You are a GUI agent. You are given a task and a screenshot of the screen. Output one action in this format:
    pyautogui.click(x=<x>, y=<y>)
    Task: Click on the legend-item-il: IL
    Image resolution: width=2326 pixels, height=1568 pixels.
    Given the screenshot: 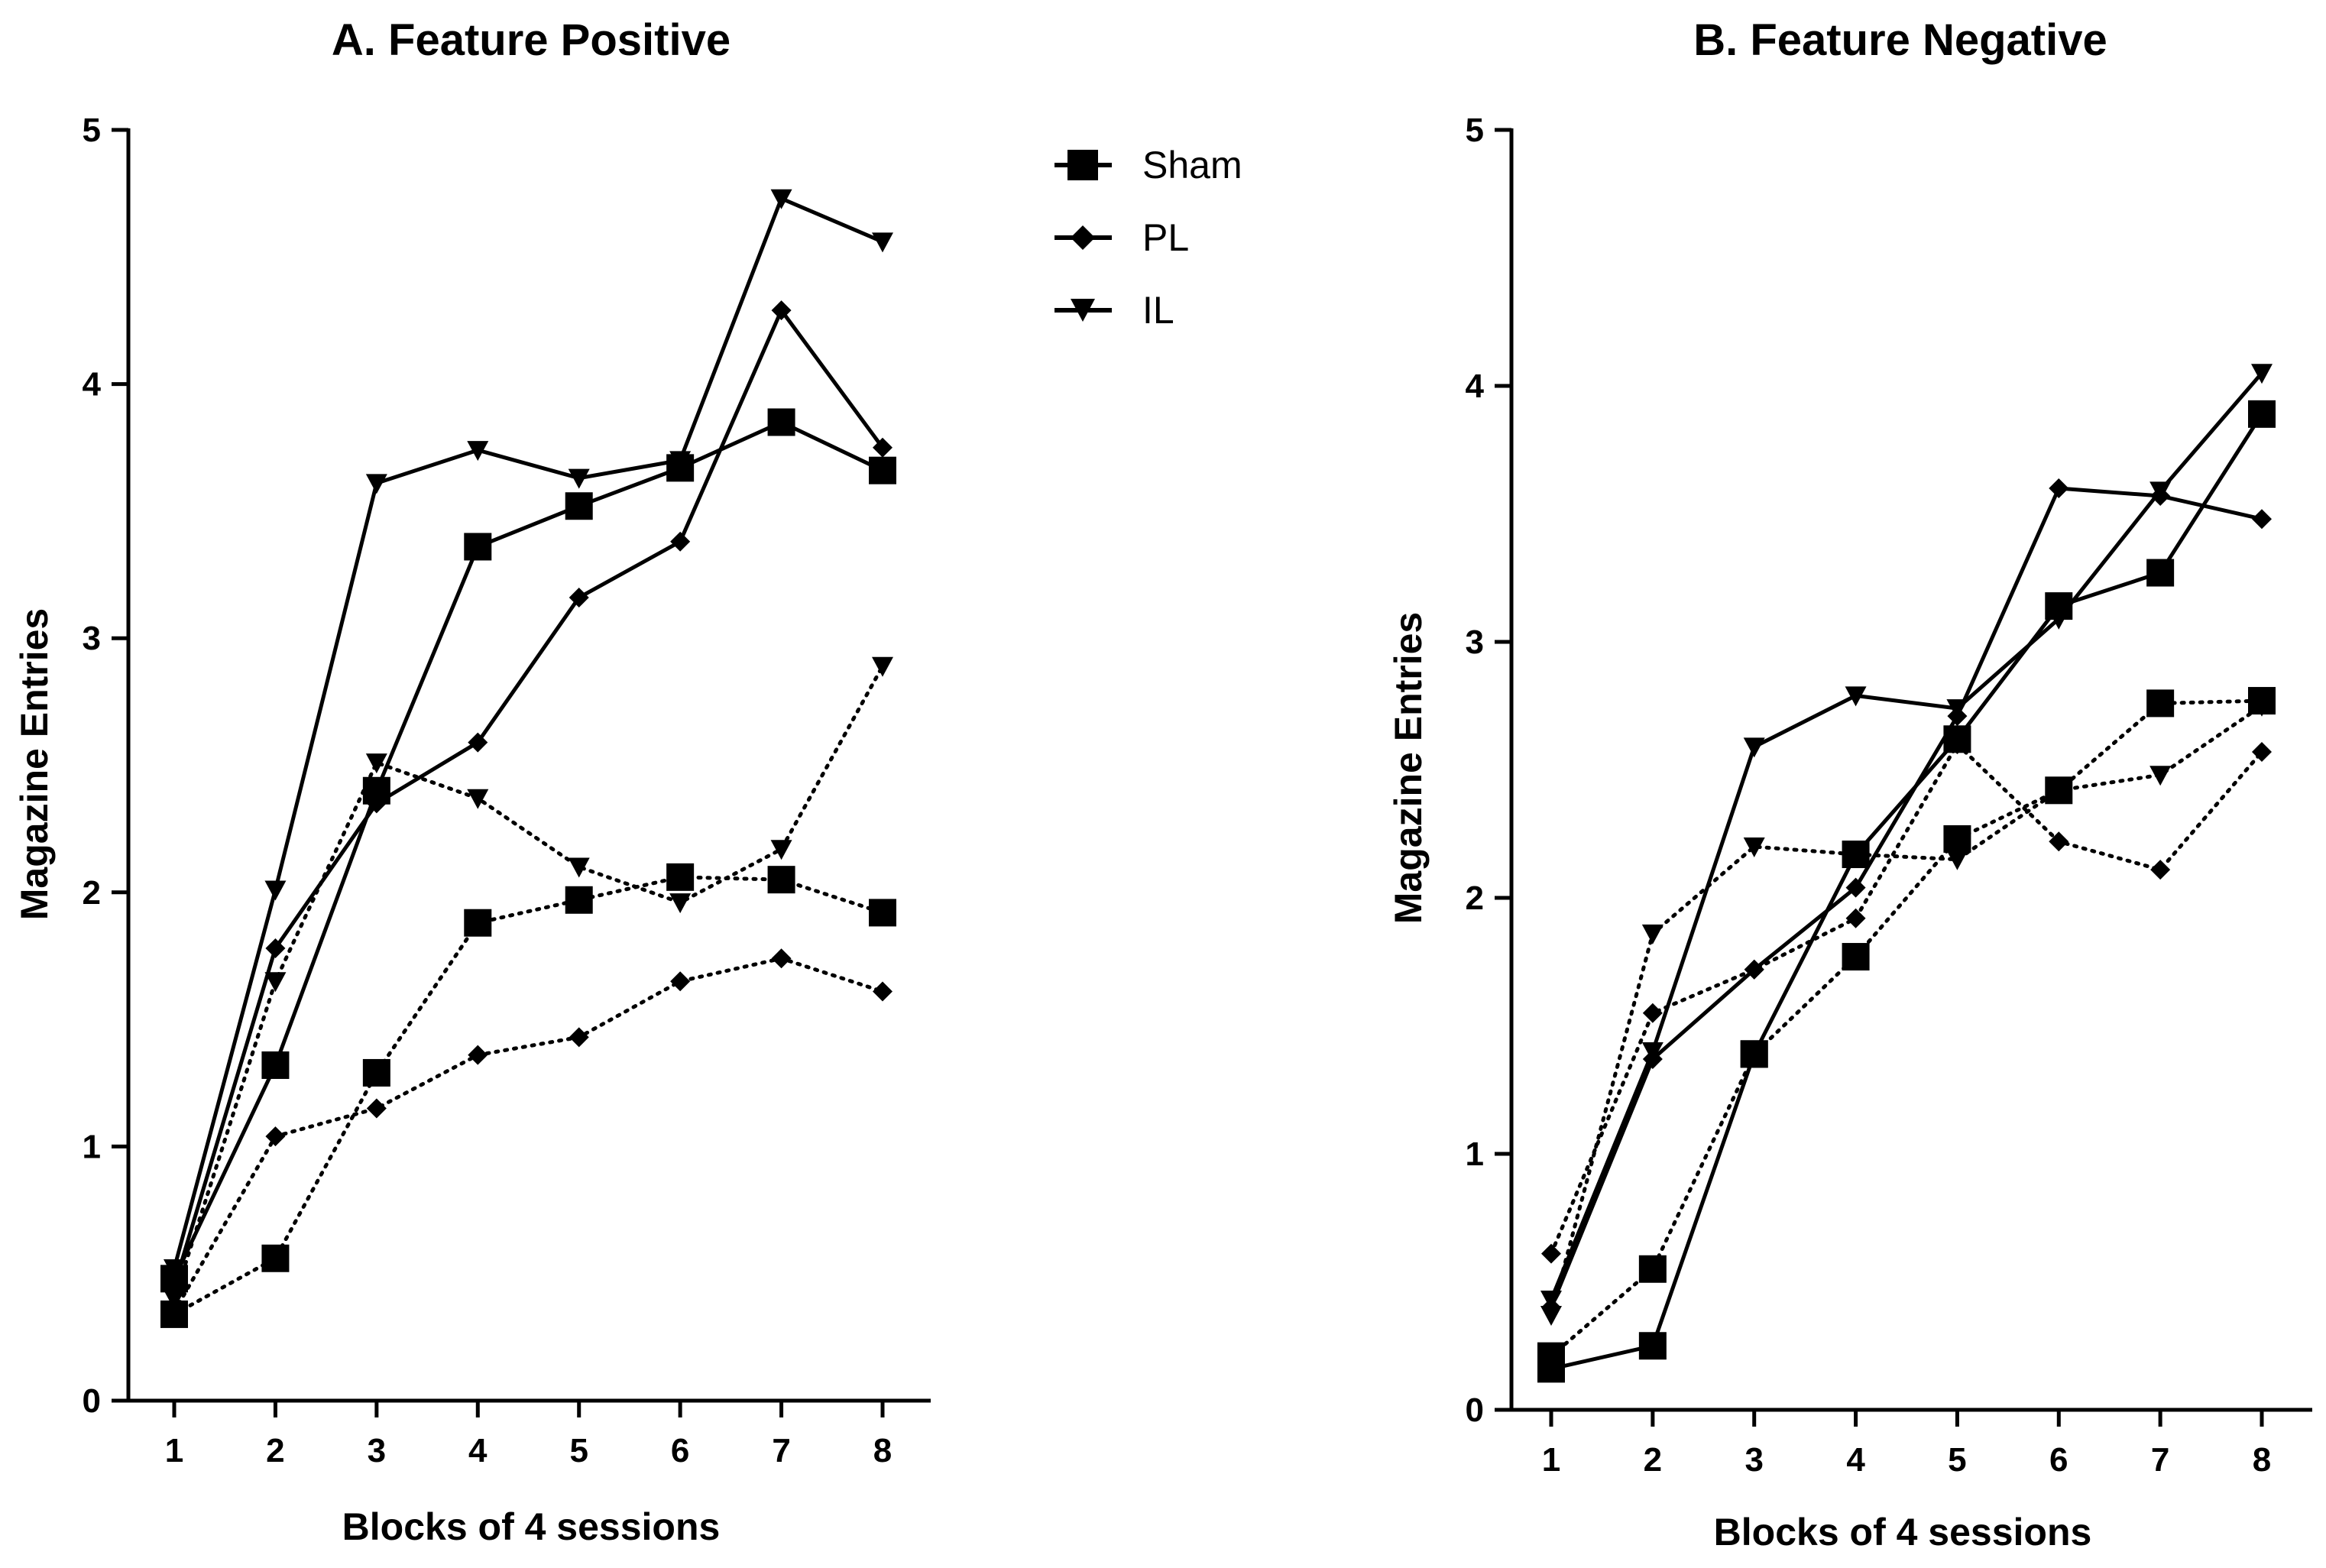 What is the action you would take?
    pyautogui.click(x=1114, y=310)
    